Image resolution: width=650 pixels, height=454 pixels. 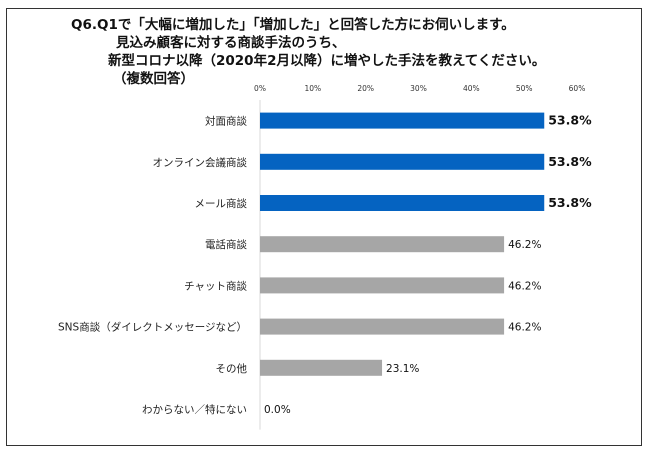 What do you see at coordinates (194, 410) in the screenshot?
I see `category-label: わからない／特にない` at bounding box center [194, 410].